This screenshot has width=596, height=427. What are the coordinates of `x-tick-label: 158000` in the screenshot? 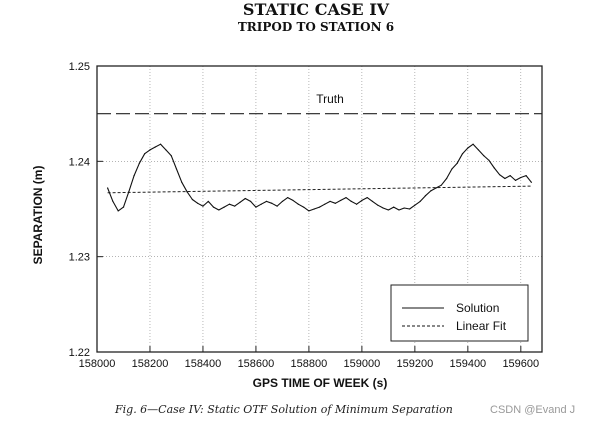 It's located at (97, 364).